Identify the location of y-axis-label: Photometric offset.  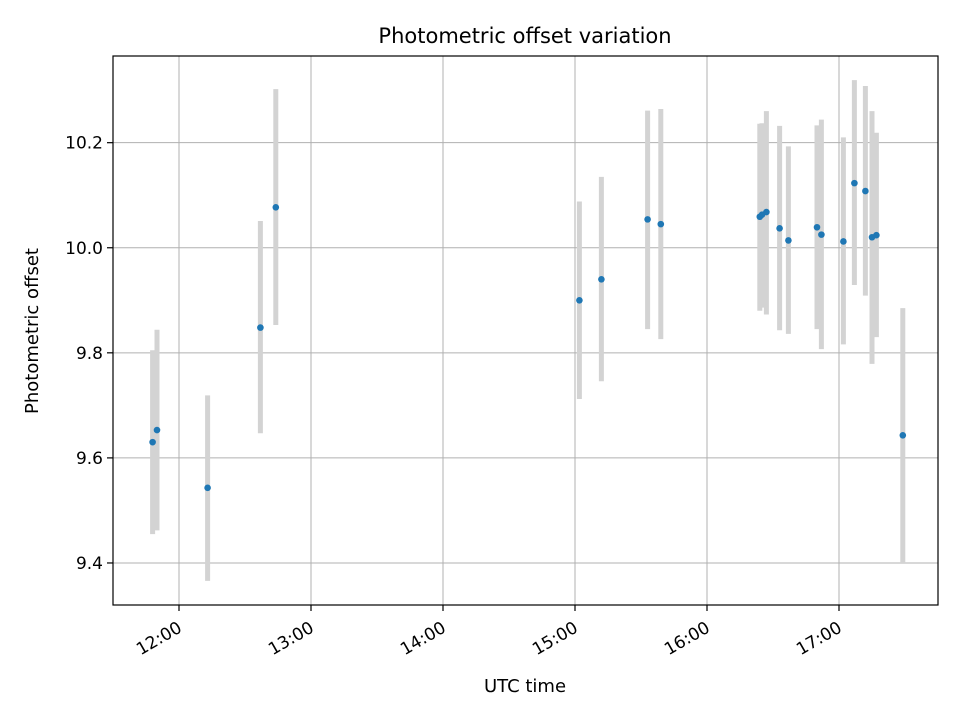
(32, 331).